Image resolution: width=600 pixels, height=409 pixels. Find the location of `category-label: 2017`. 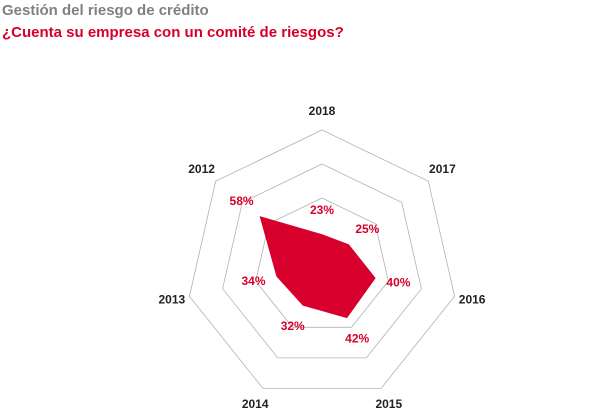

category-label: 2017 is located at coordinates (442, 169).